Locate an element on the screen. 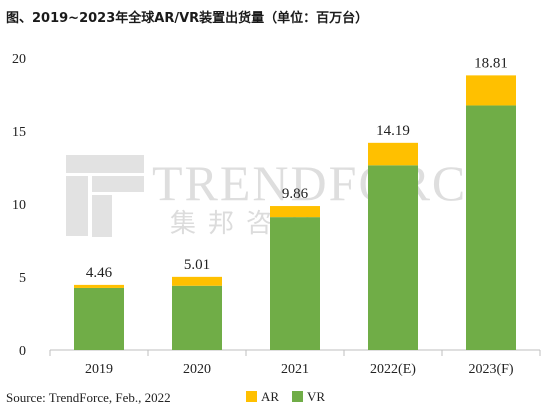 The width and height of the screenshot is (550, 417). bar-total-label: 18.81 is located at coordinates (491, 63).